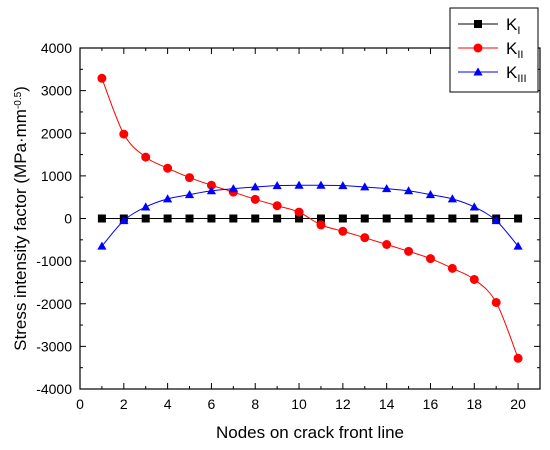  I want to click on svg-text:Stress intensity factor (MPa·m: Stress intensity factor (MPa·mm-0.5), so click(20, 218).